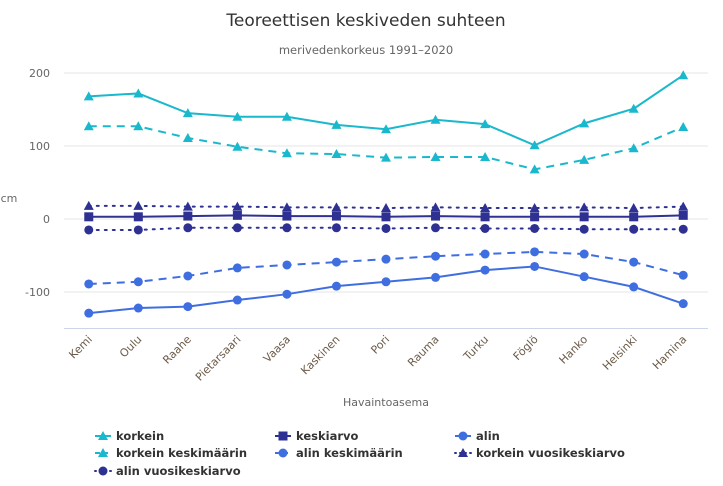 This screenshot has height=486, width=723. I want to click on series-keskiarvo, so click(386, 216).